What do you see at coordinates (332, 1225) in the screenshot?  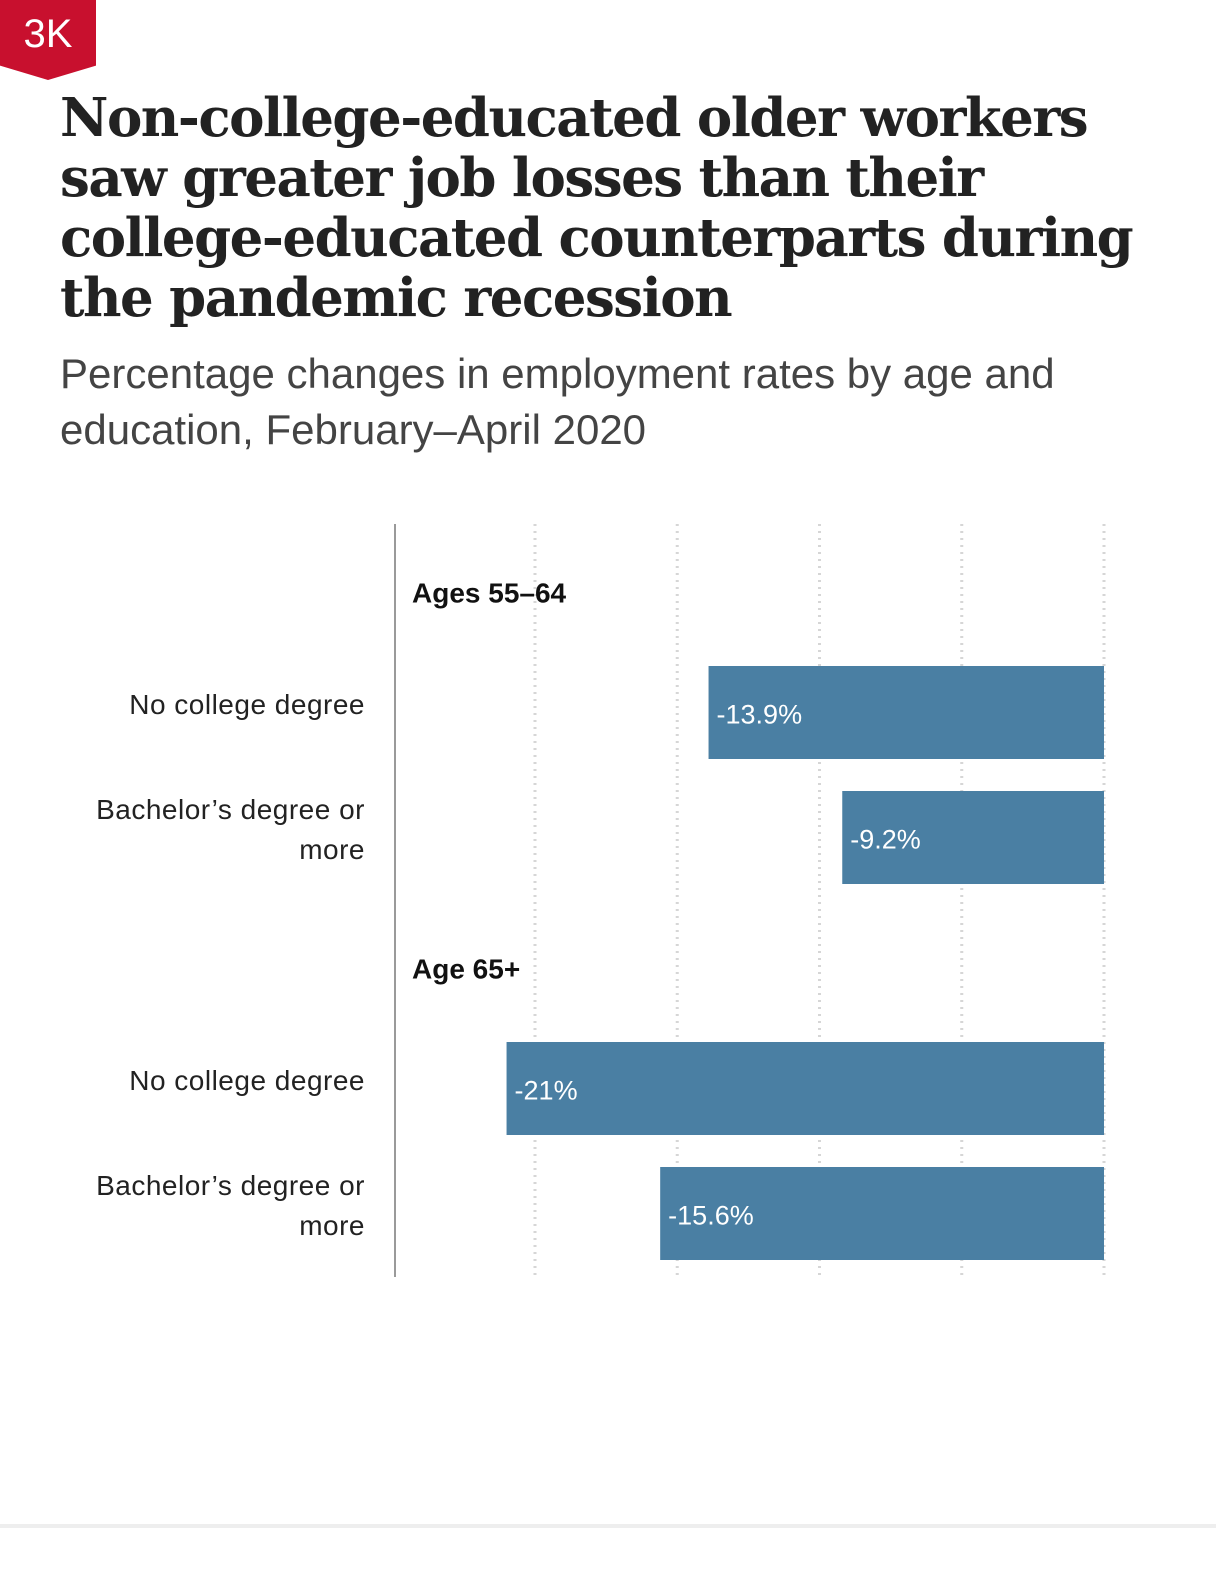 I see `category-label-1-1-line-1: more` at bounding box center [332, 1225].